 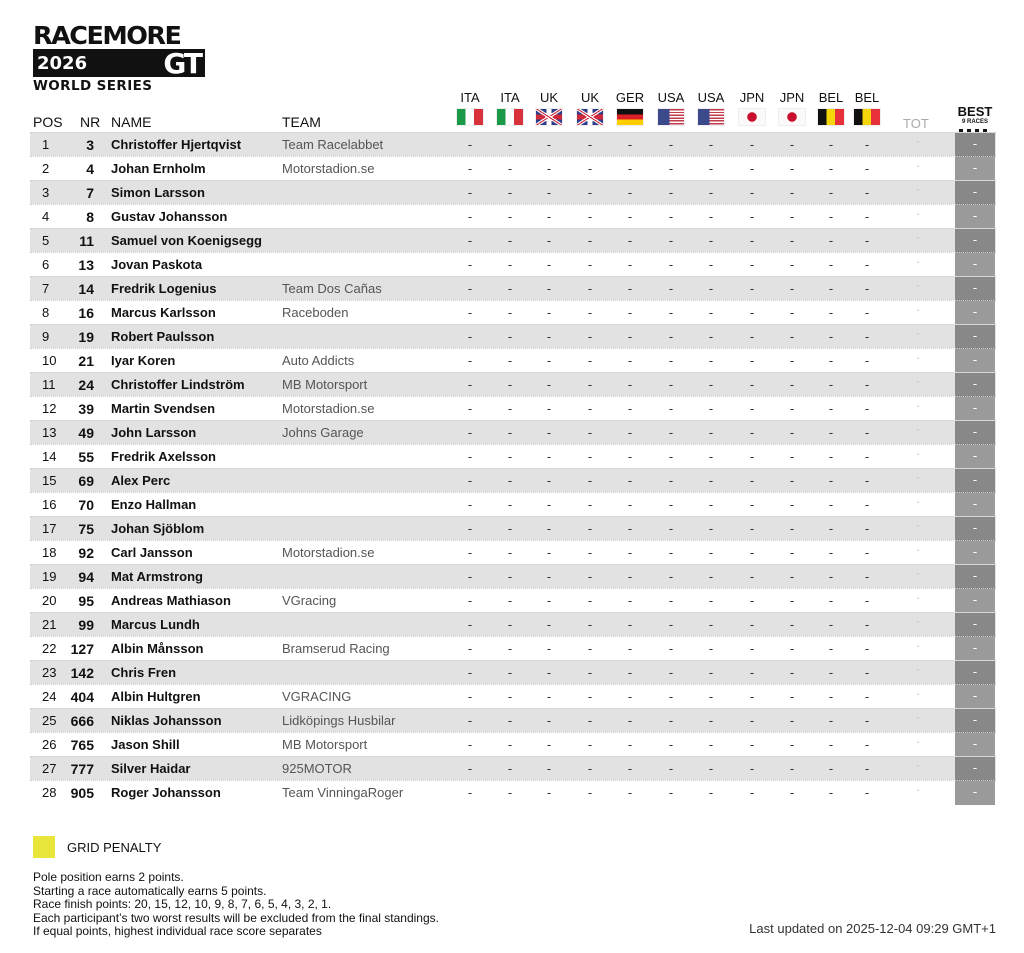 What do you see at coordinates (49, 696) in the screenshot?
I see `position: 24` at bounding box center [49, 696].